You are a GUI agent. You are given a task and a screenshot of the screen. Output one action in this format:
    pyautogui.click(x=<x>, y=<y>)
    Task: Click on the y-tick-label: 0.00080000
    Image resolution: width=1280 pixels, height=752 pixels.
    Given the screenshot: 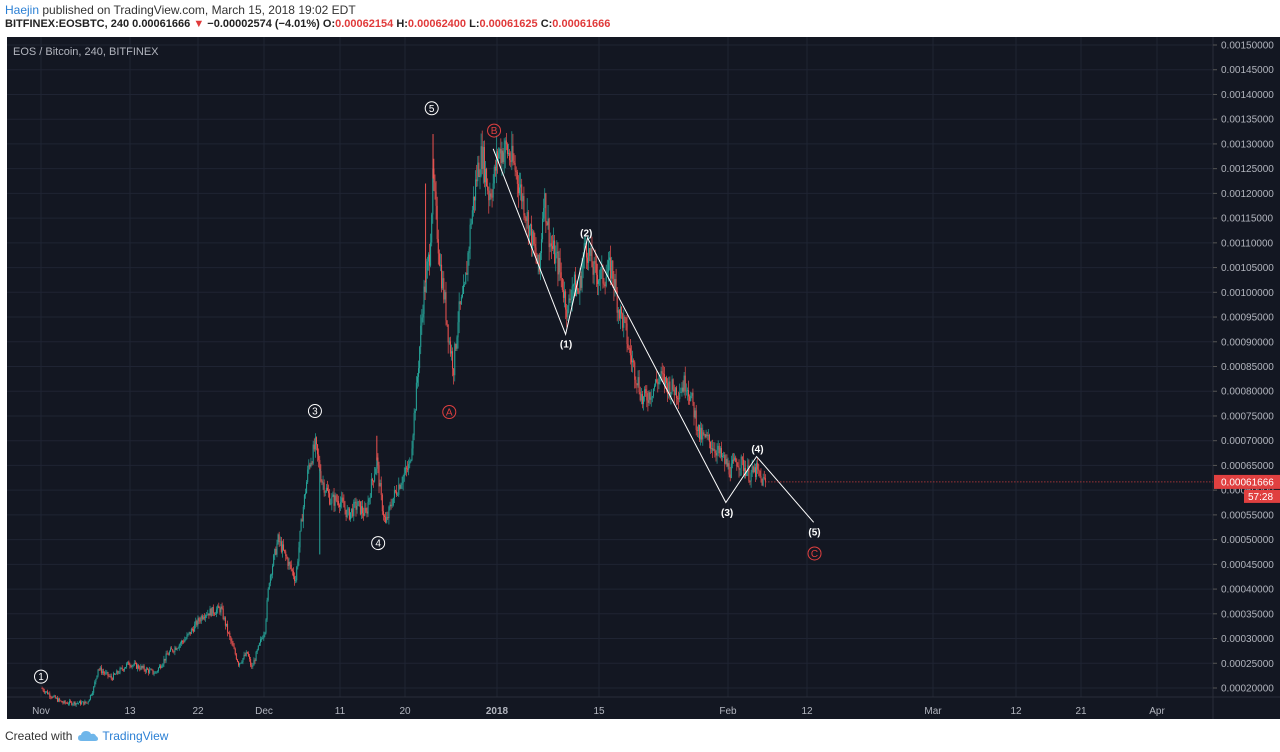 What is the action you would take?
    pyautogui.click(x=1247, y=392)
    